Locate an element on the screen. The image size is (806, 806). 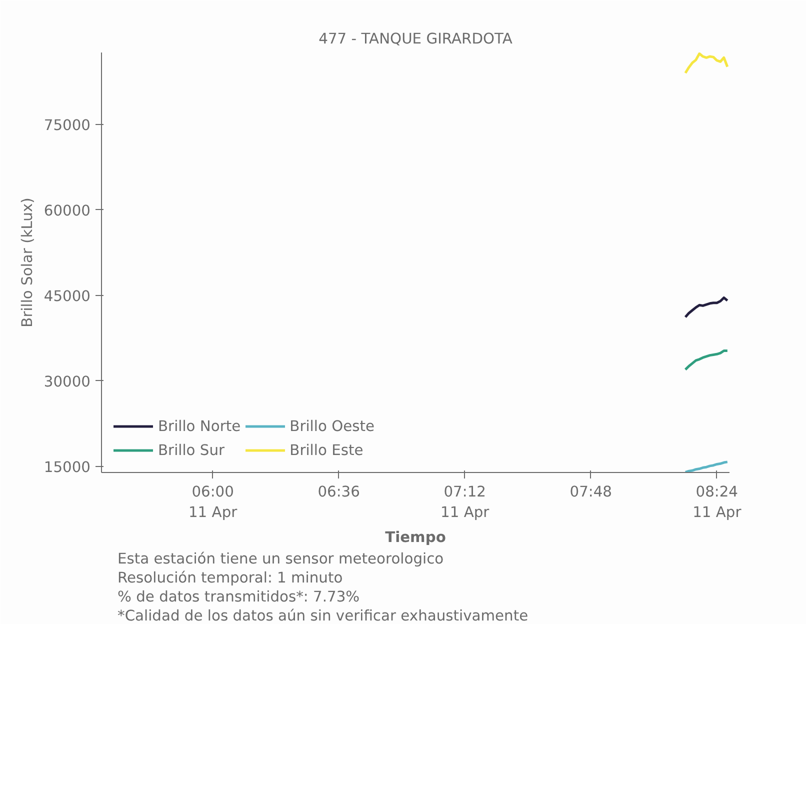
x-axis-title: Tiempo is located at coordinates (415, 537).